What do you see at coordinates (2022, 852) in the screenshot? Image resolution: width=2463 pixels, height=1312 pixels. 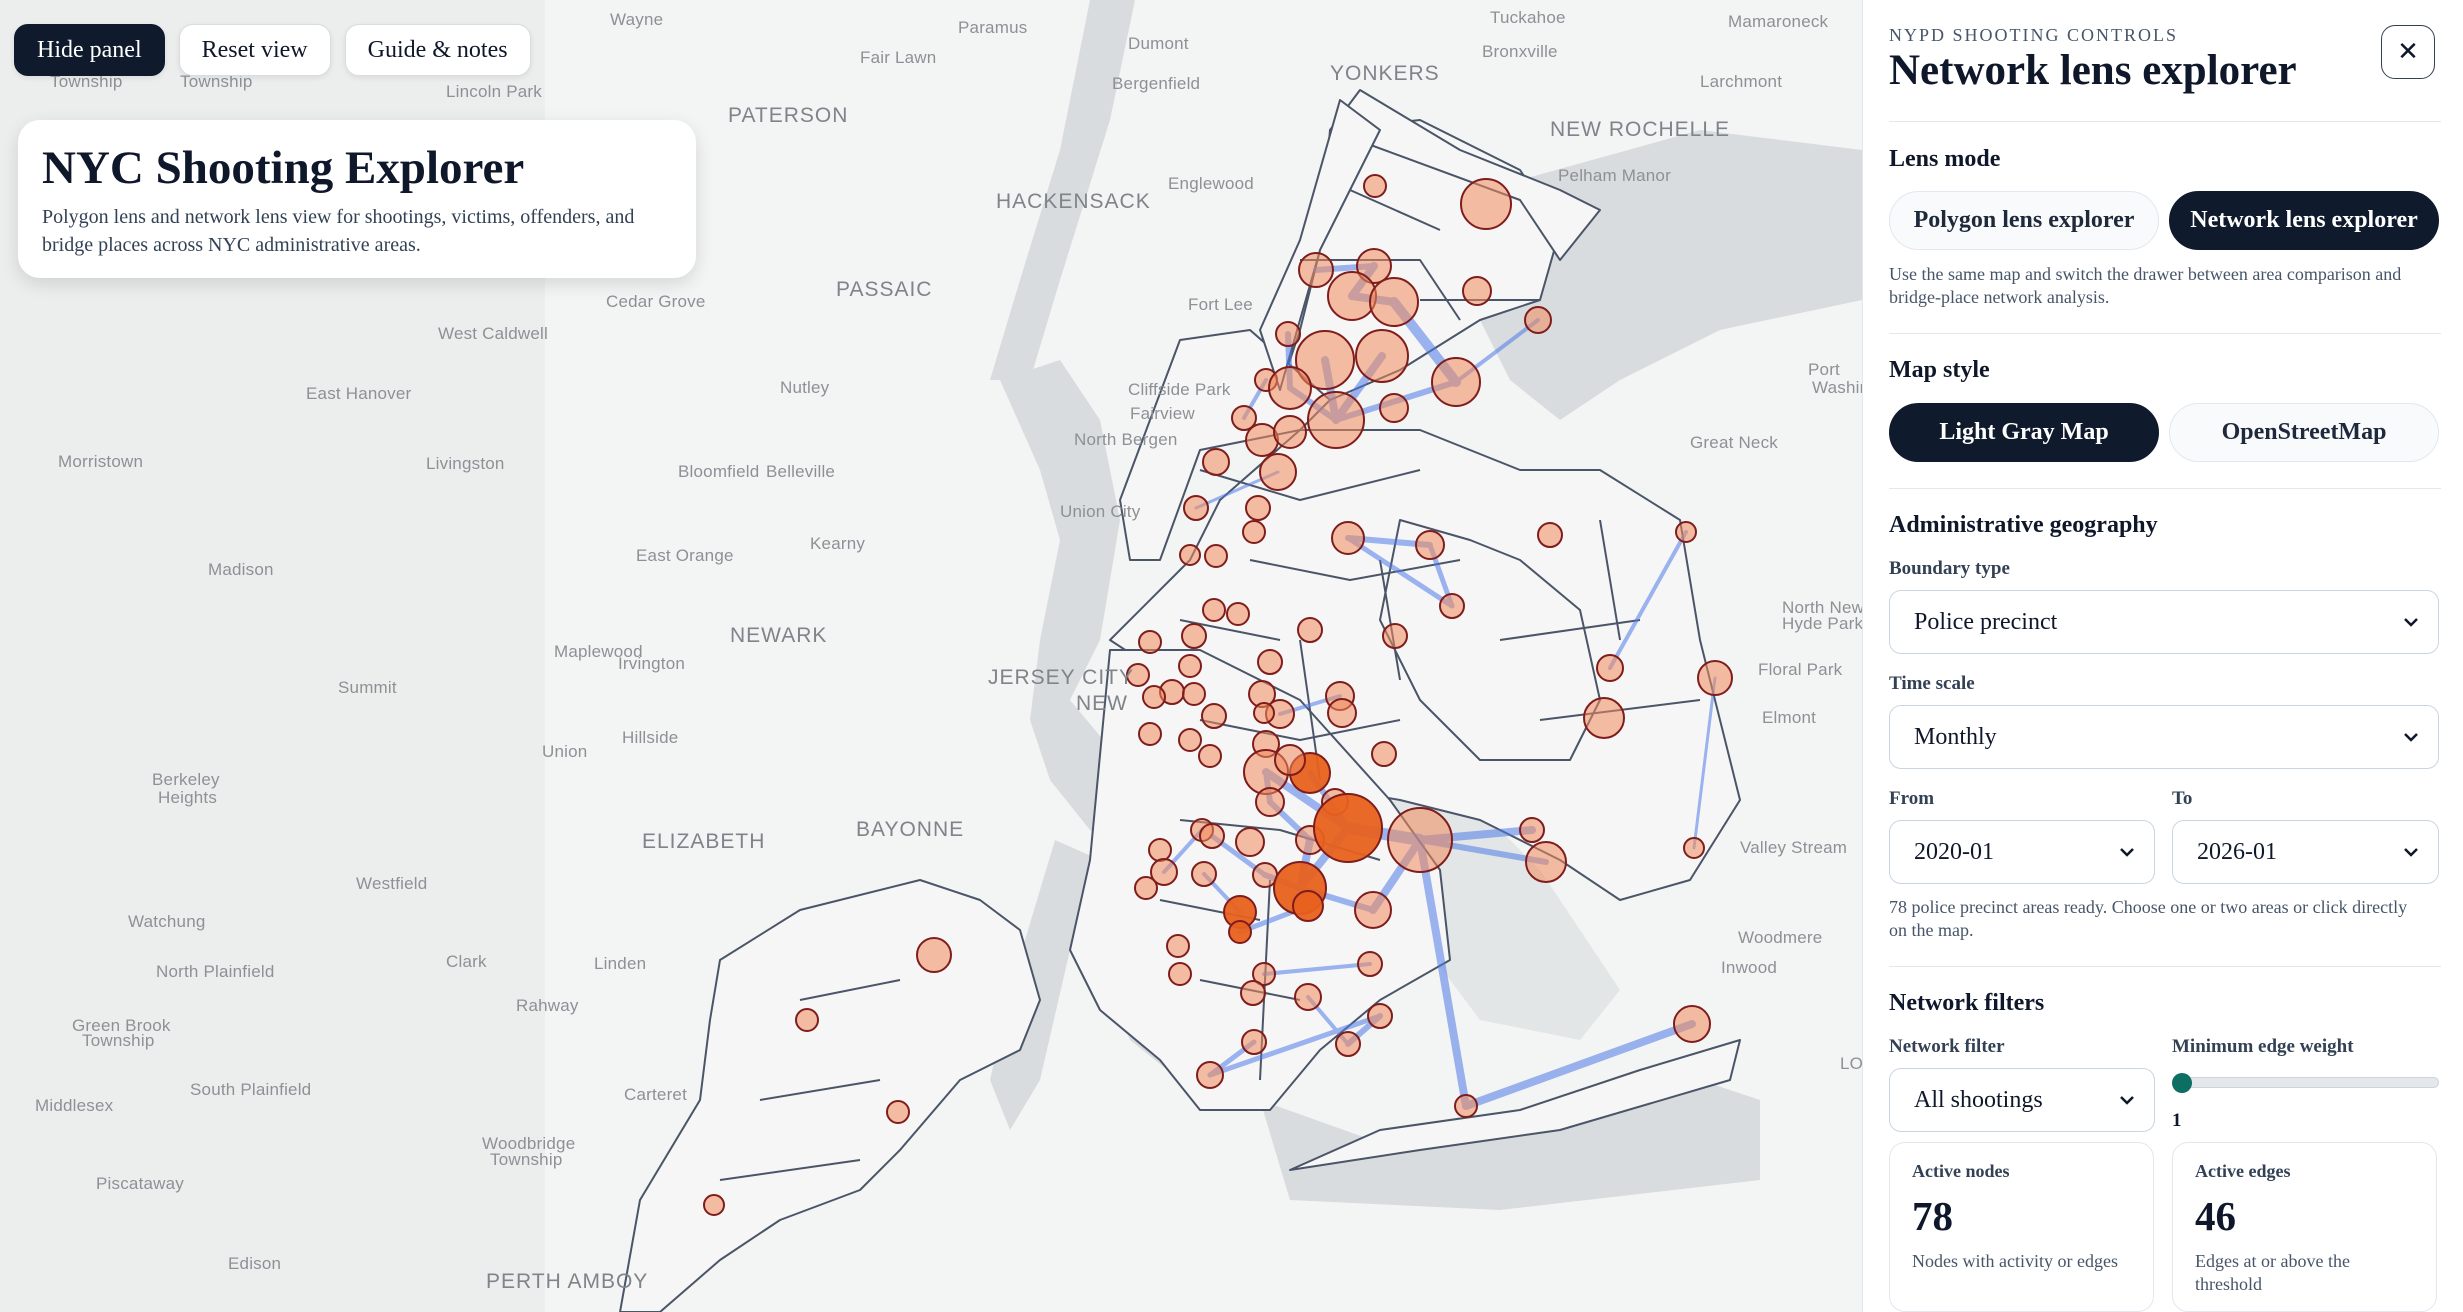 I see `from-select: 2020-01` at bounding box center [2022, 852].